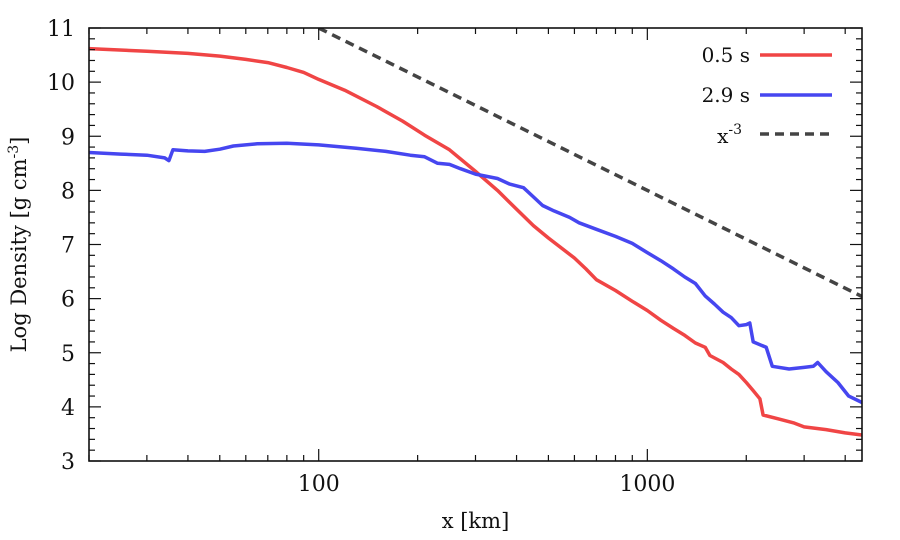 The height and width of the screenshot is (540, 900). I want to click on y-axis-label-exponent: -3, so click(14, 152).